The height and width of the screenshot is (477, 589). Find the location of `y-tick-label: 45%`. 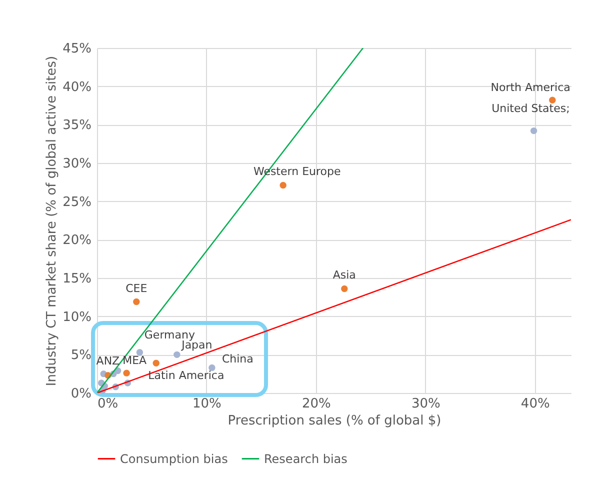

y-tick-label: 45% is located at coordinates (77, 49).